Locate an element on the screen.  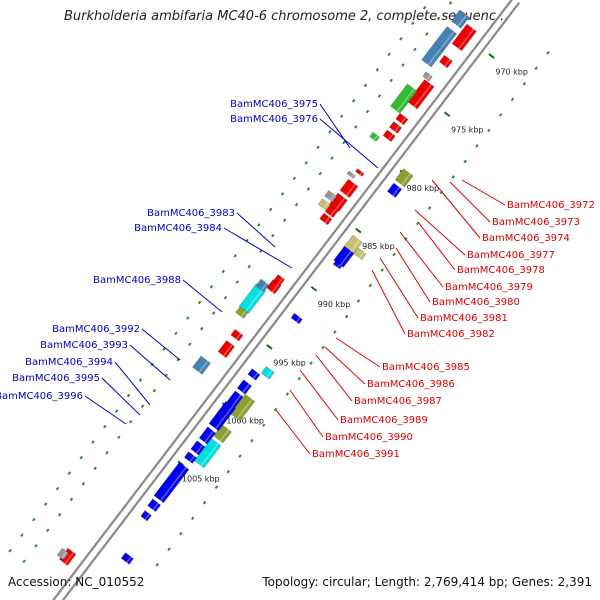
gene-label: BamMC406_3995 is located at coordinates (56, 378).